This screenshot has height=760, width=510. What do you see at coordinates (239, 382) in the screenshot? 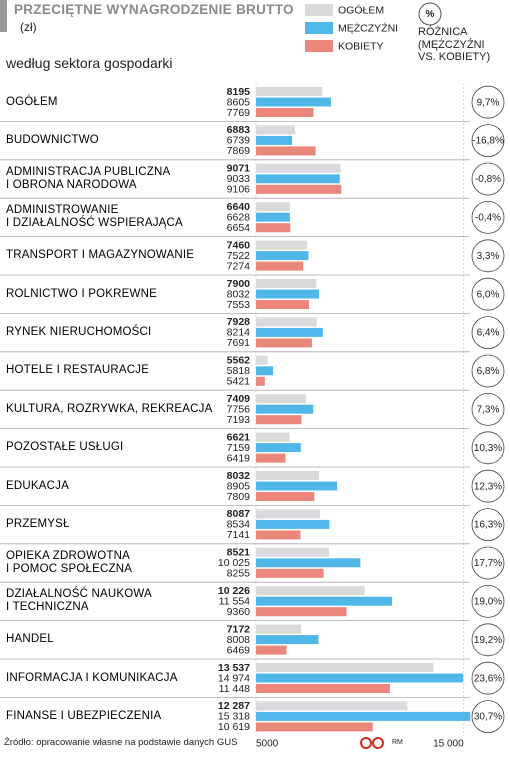
I see `value-label: 5421` at bounding box center [239, 382].